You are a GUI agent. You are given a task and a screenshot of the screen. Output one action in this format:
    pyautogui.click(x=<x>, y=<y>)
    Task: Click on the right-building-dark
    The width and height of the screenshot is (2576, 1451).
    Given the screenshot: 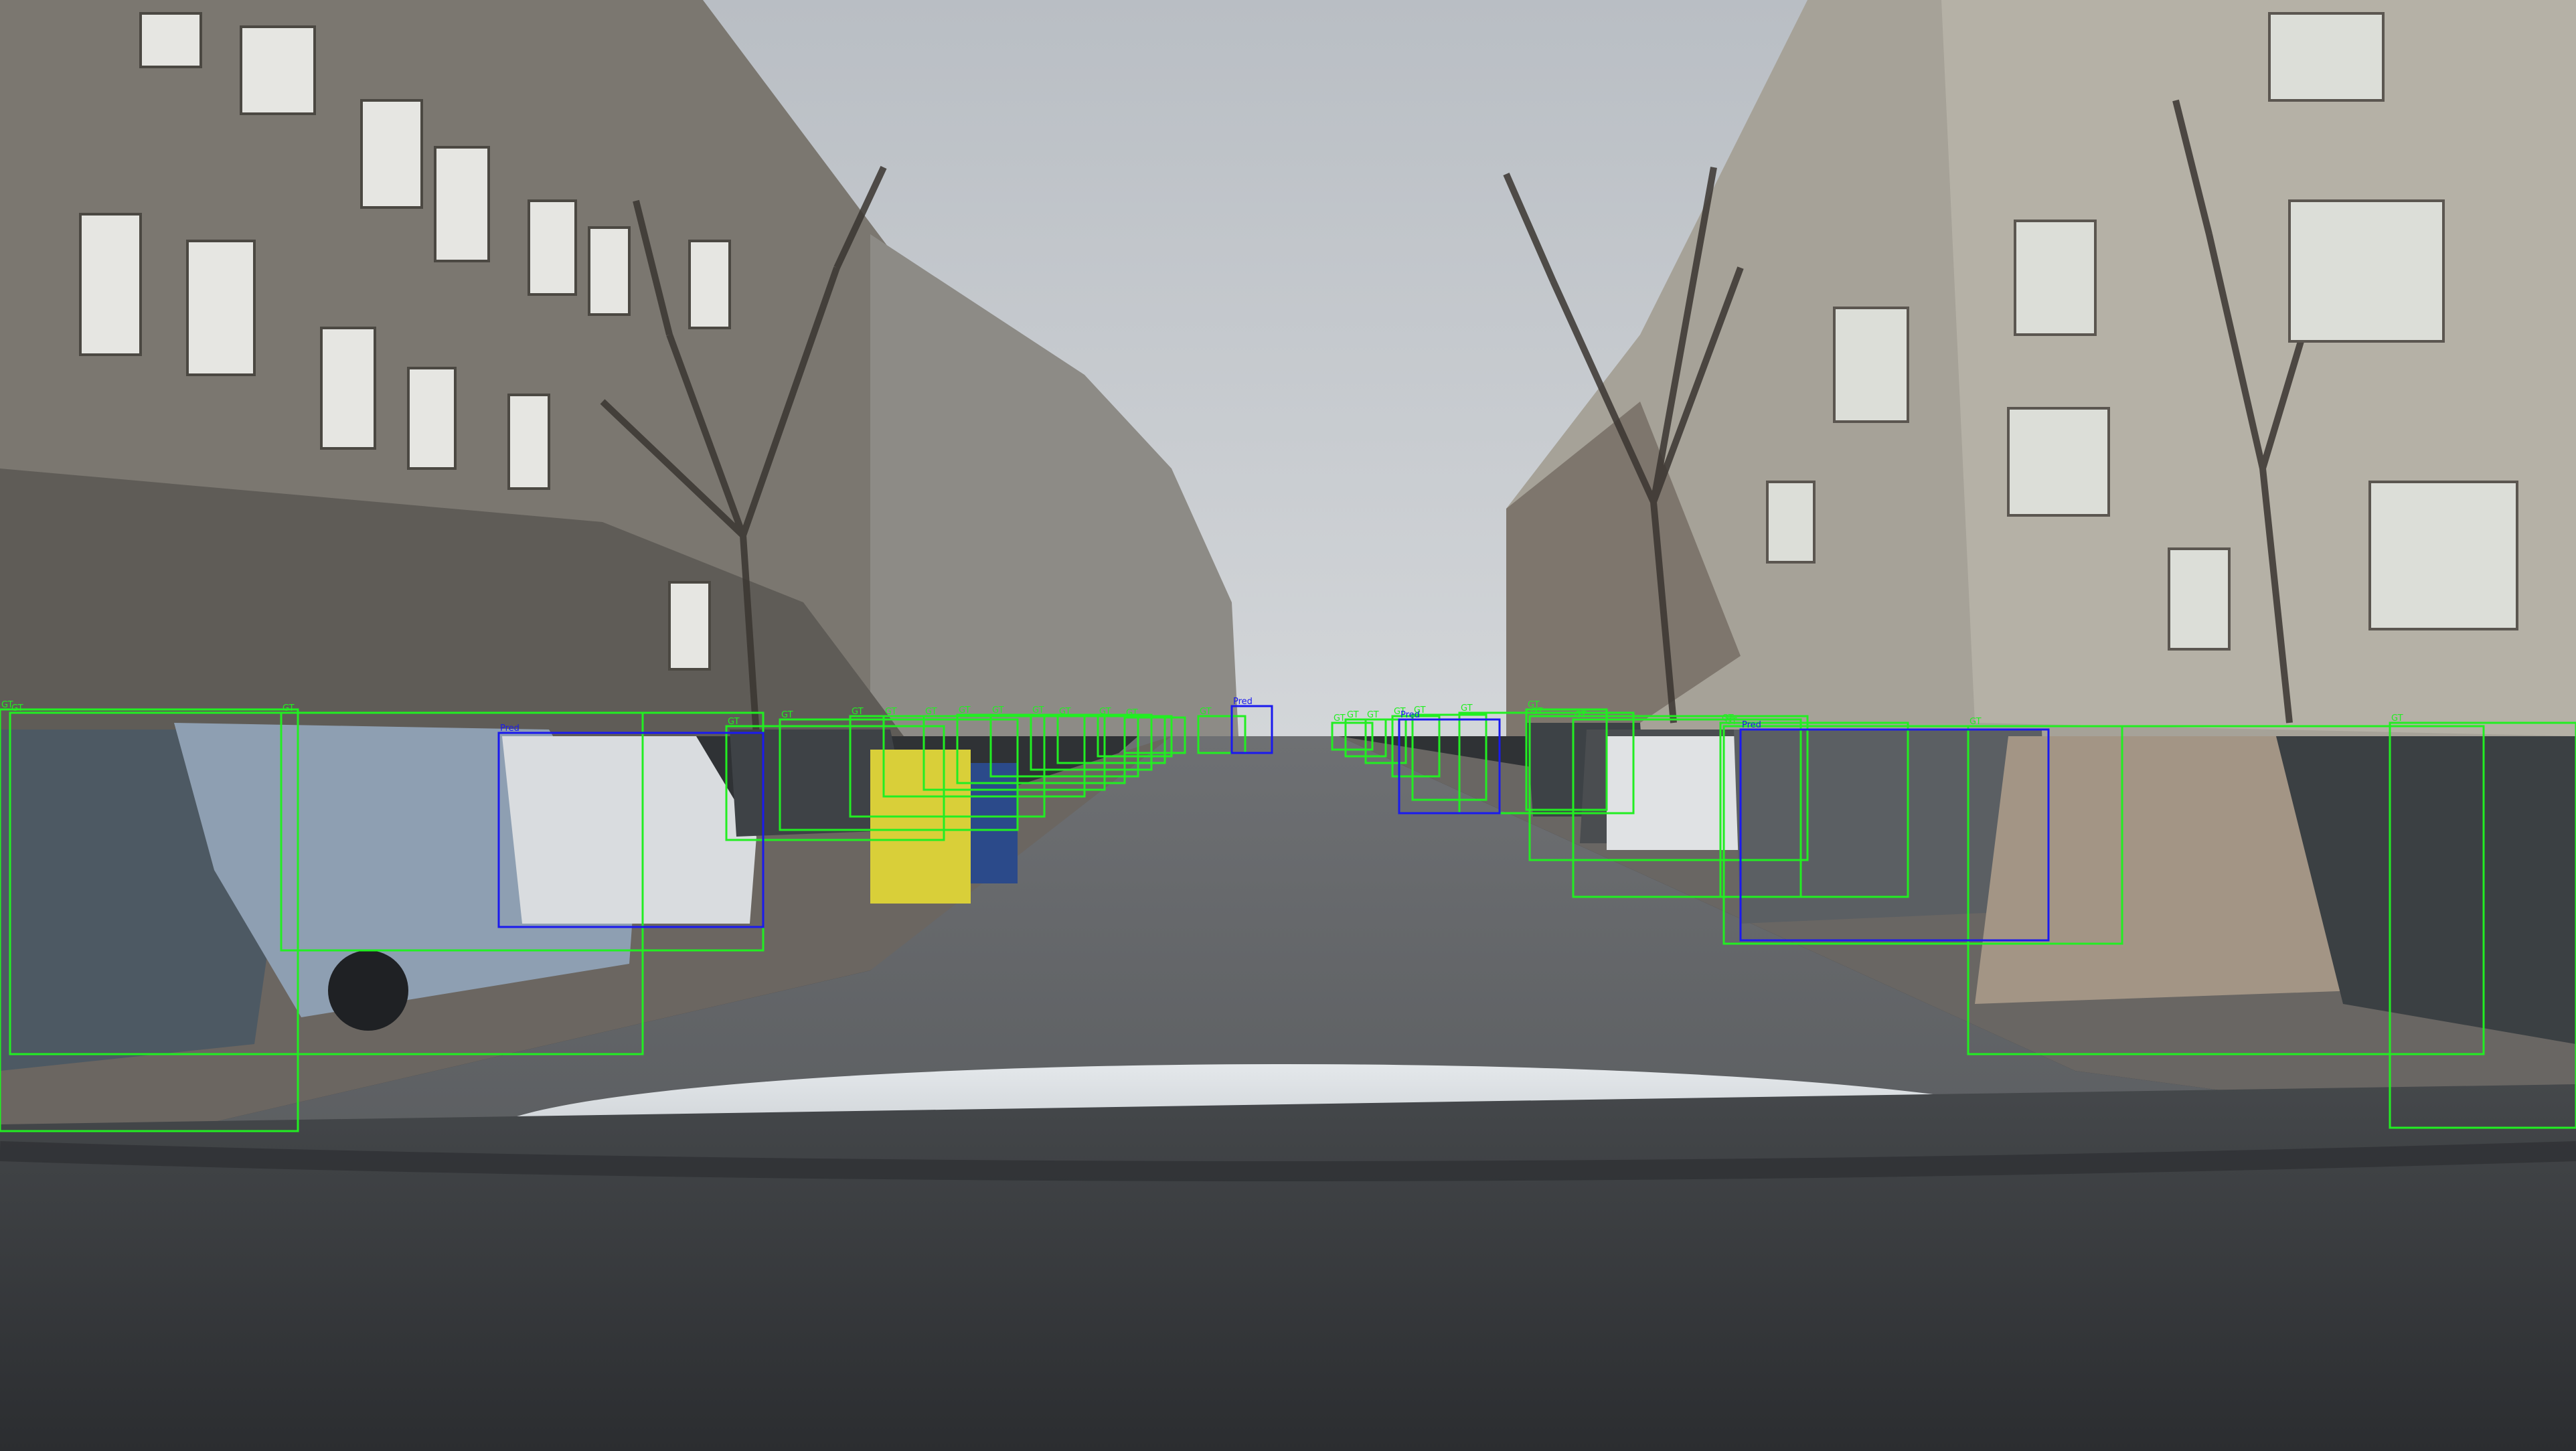 What is the action you would take?
    pyautogui.click(x=1624, y=569)
    